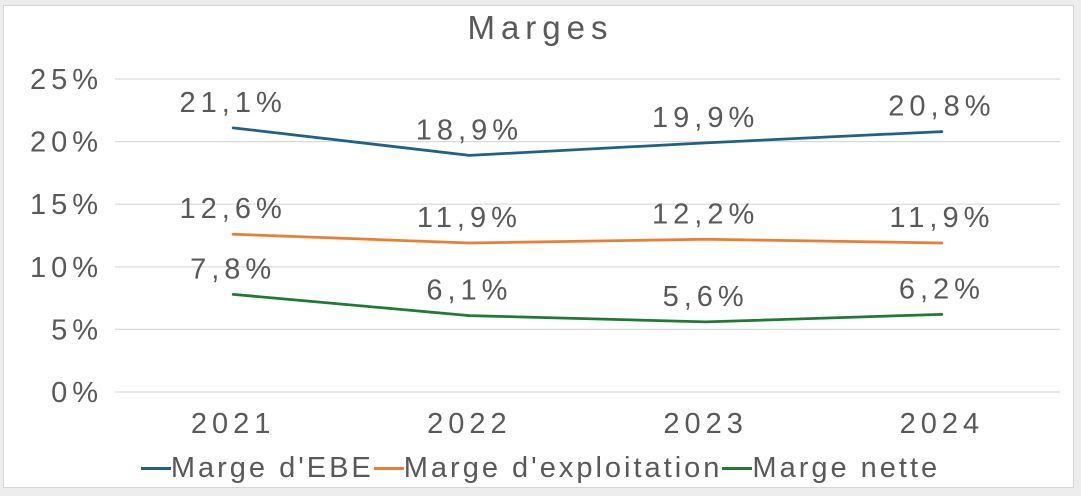 The image size is (1081, 496). Describe the element at coordinates (66, 205) in the screenshot. I see `y-axis-tick-label: 15%` at that location.